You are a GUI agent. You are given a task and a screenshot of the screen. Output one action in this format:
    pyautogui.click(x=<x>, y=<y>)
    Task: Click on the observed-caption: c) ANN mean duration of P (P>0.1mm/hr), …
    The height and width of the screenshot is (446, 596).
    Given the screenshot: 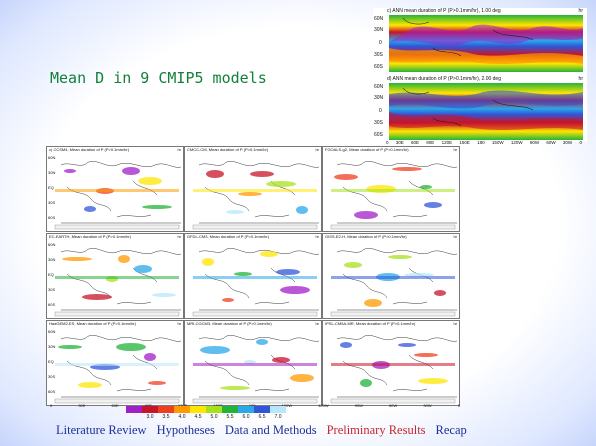 What is the action you would take?
    pyautogui.click(x=444, y=11)
    